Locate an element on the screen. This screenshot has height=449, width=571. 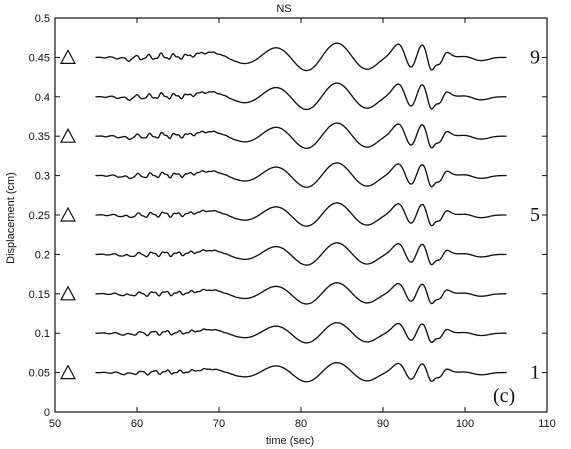
x-tick-label: 60 is located at coordinates (137, 424).